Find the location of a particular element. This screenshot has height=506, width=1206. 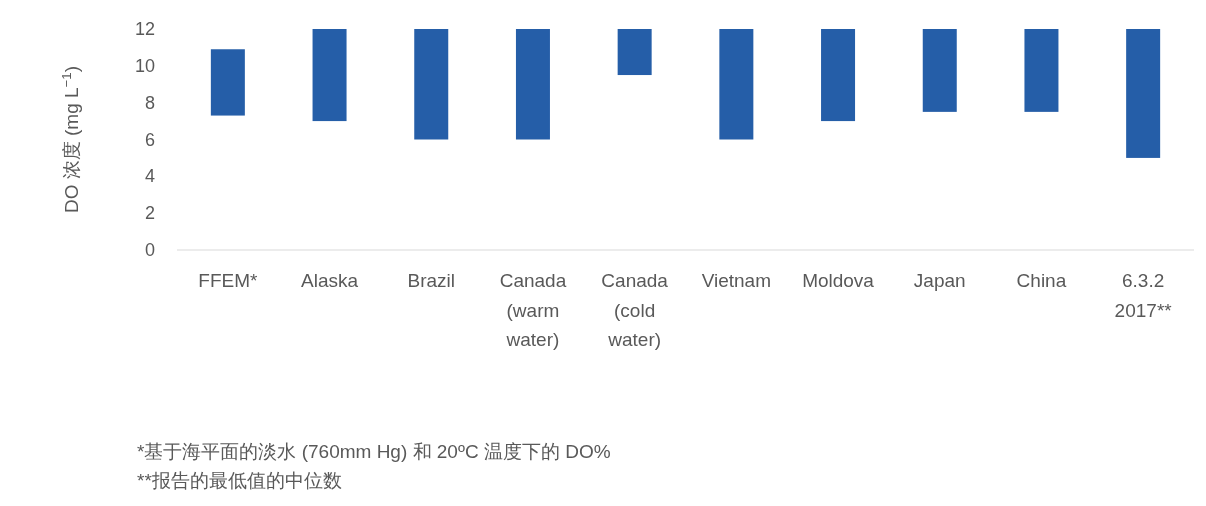

x-tick-label: Brazil is located at coordinates (431, 280).